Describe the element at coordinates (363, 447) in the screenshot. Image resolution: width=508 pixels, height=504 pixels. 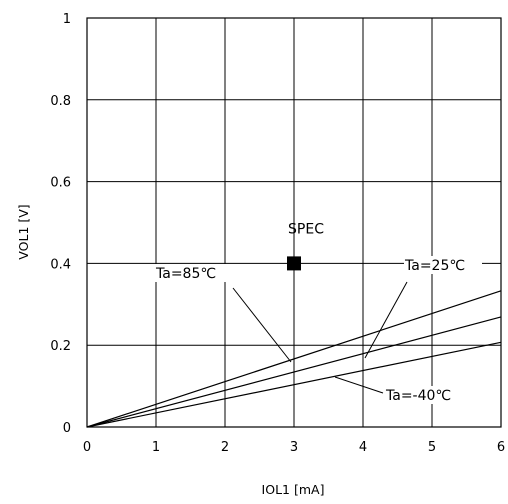
I see `x-tick-label: 4` at that location.